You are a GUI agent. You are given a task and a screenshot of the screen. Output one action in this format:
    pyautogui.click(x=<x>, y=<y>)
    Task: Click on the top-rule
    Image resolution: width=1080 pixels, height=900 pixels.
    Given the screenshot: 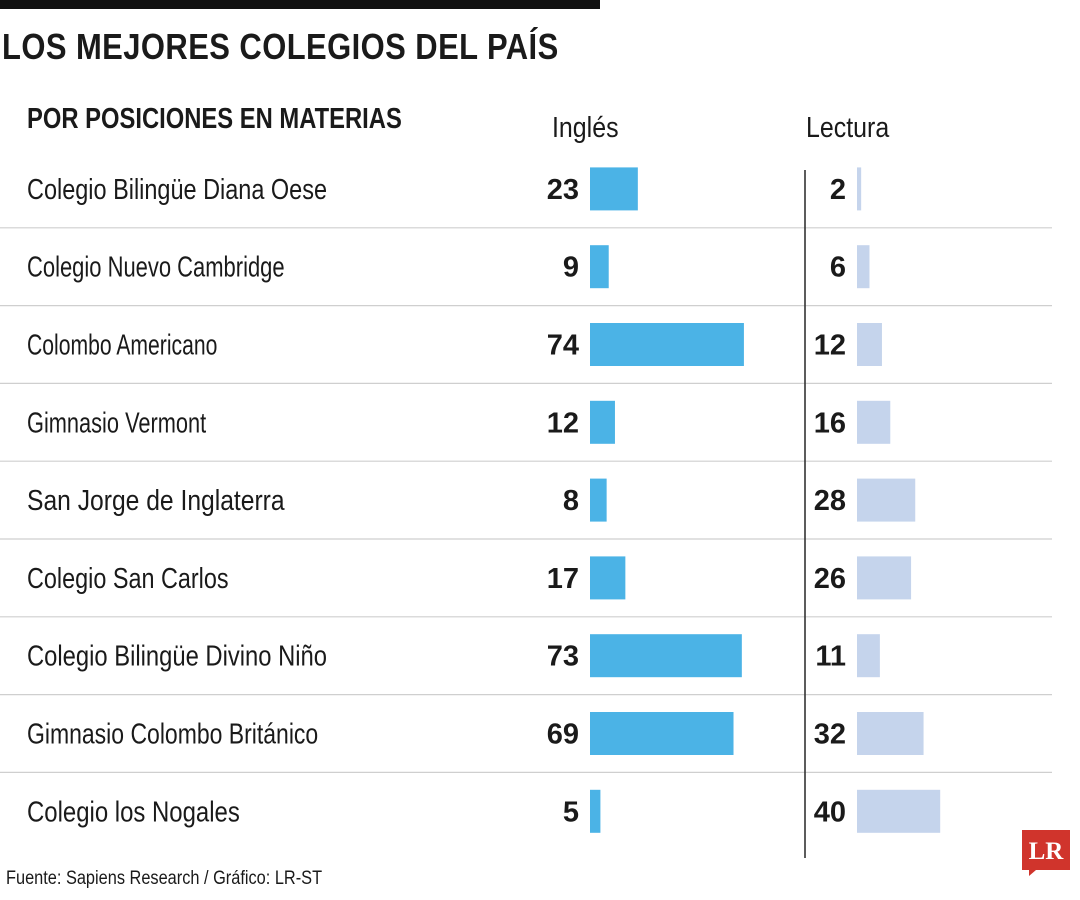 What is the action you would take?
    pyautogui.click(x=300, y=4)
    